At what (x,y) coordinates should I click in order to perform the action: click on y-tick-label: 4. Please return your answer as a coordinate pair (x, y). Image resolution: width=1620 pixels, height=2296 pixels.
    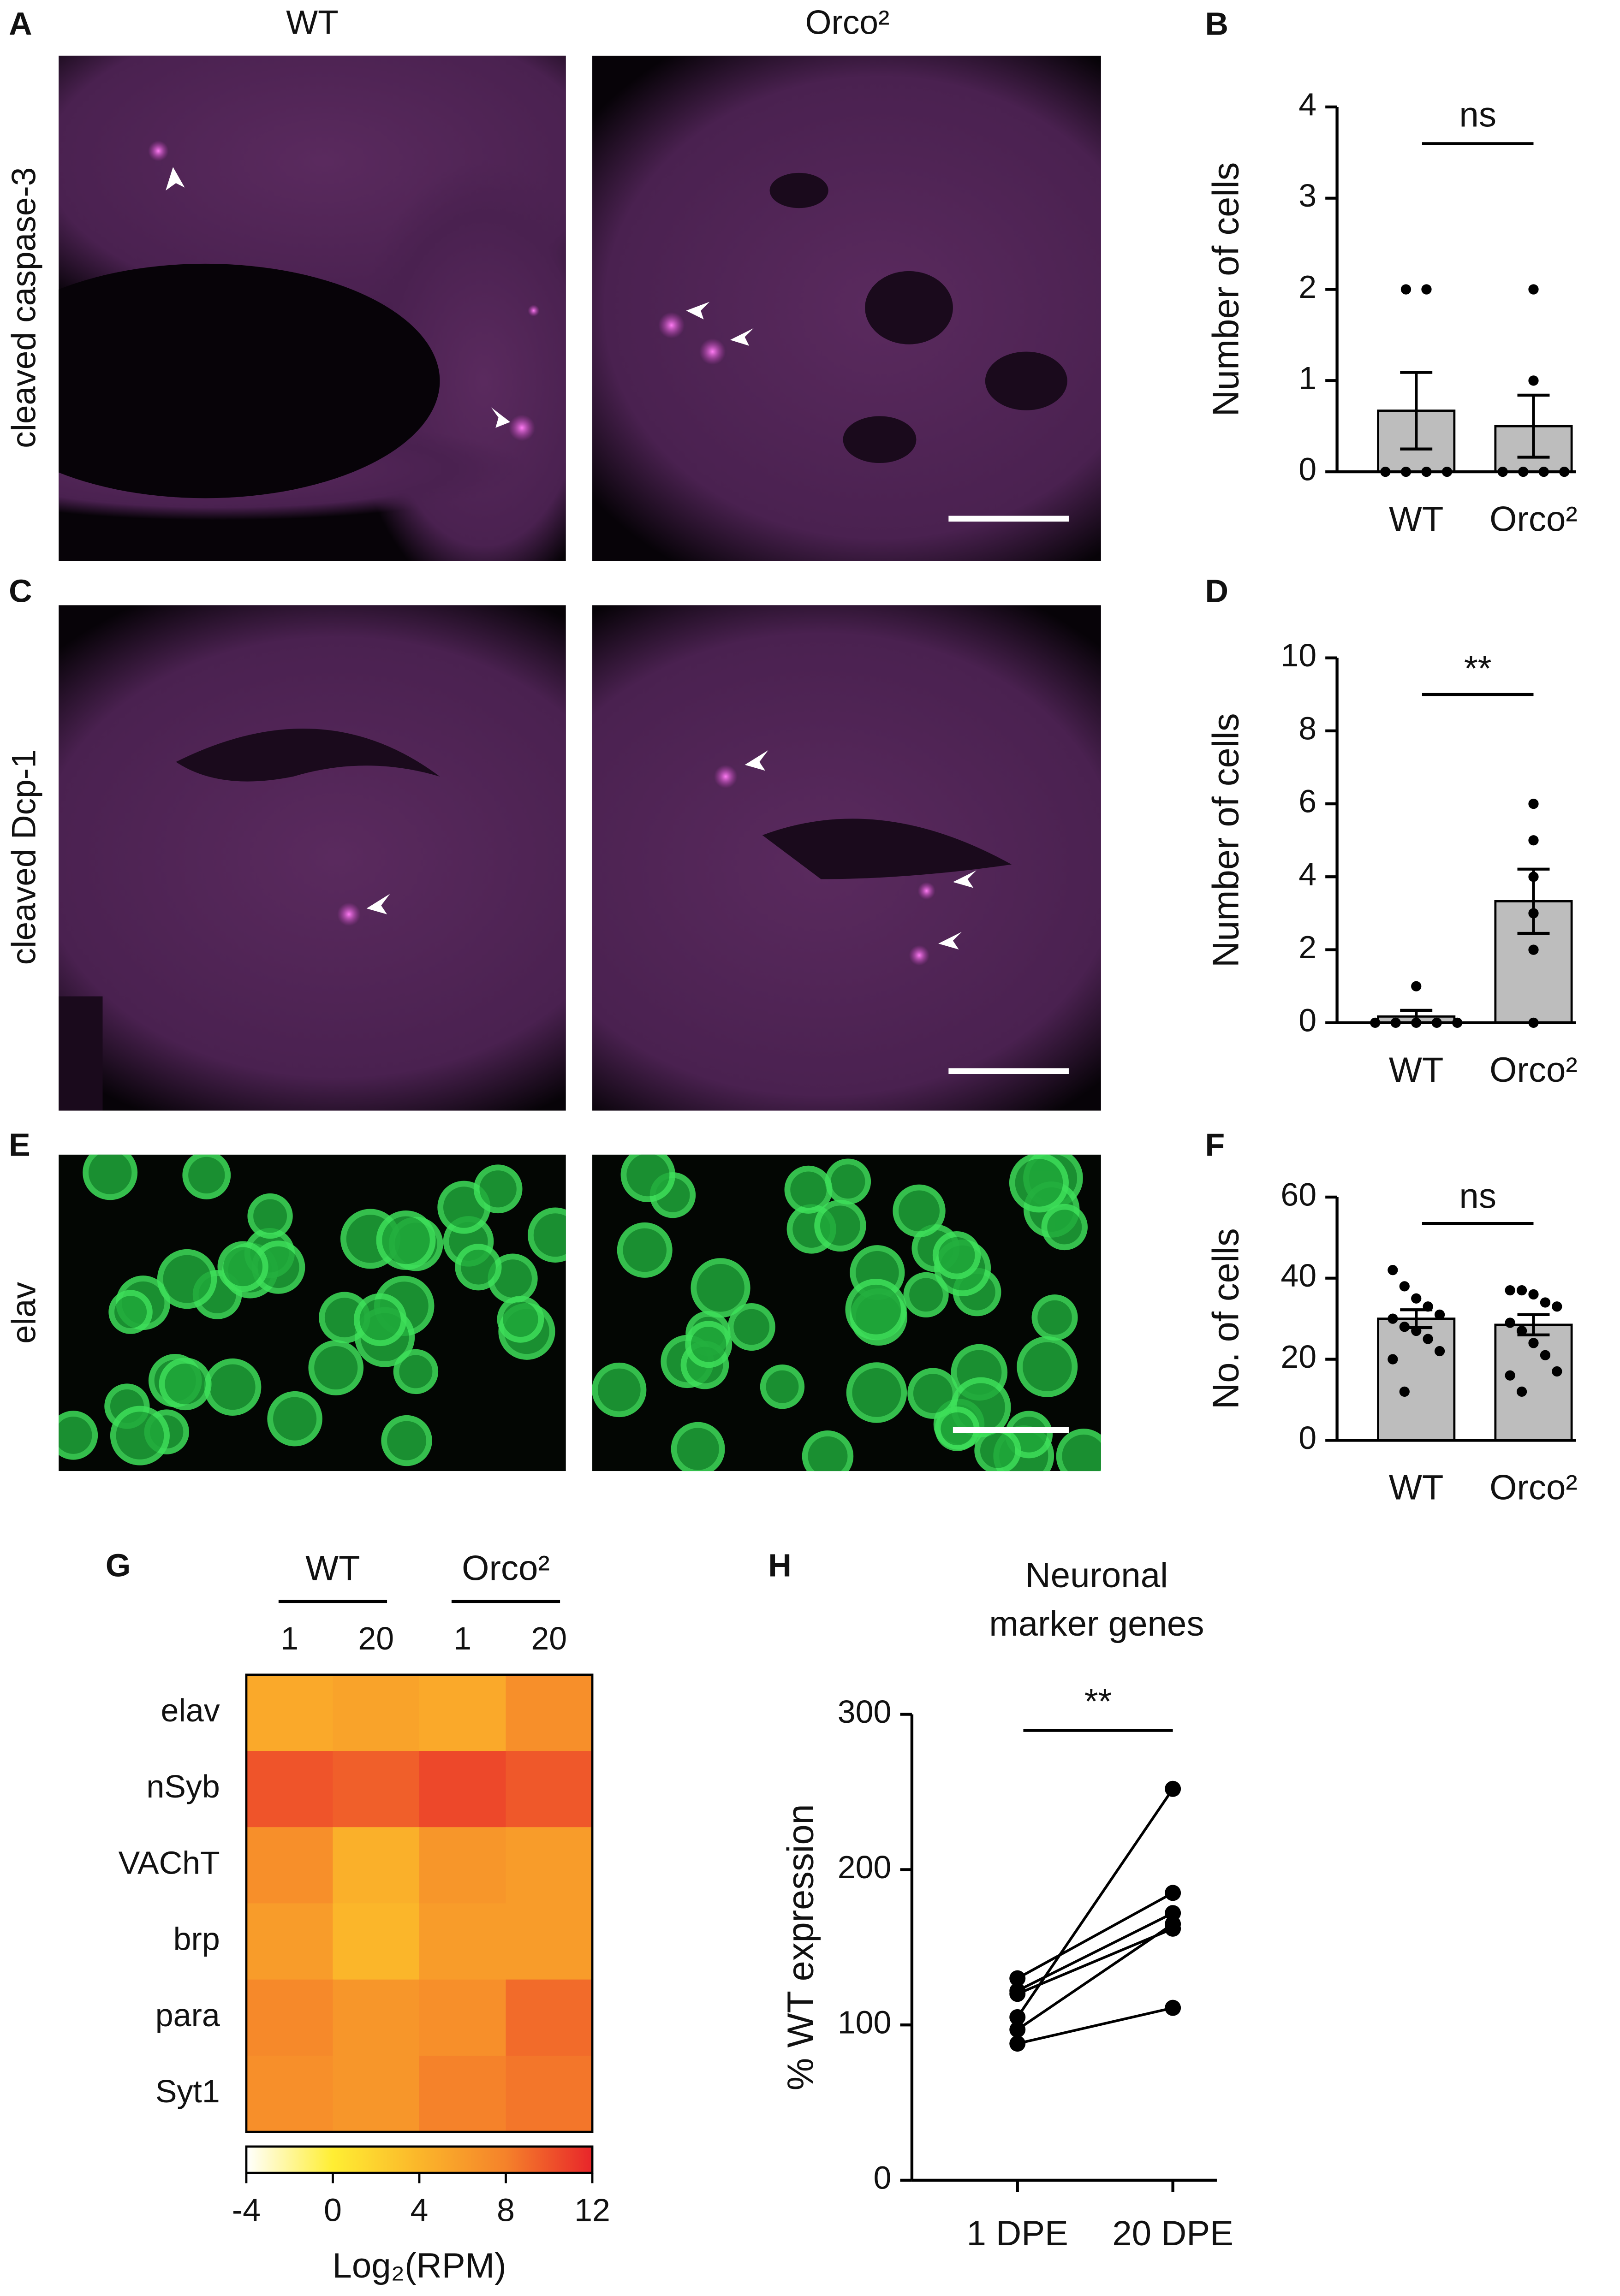
    Looking at the image, I should click on (1307, 874).